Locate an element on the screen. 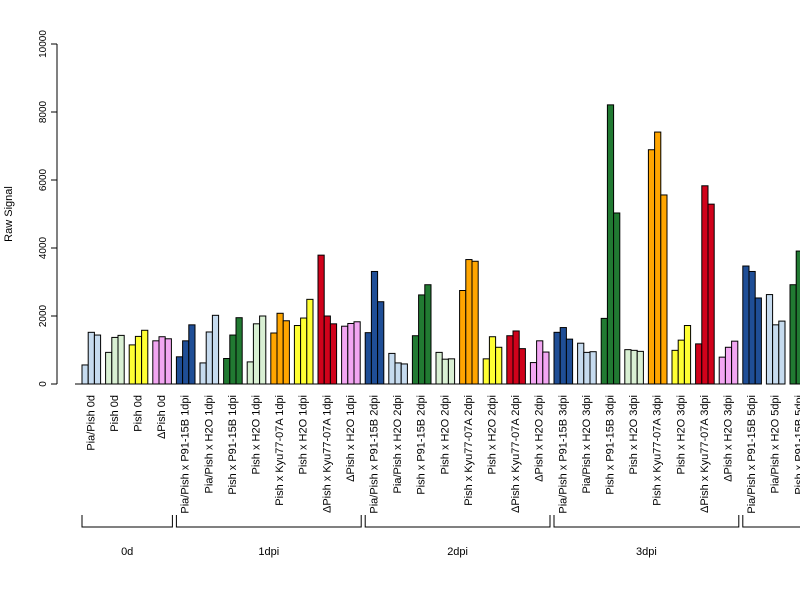 The width and height of the screenshot is (800, 600). category-label: ΔPish x H2O 3dpi is located at coordinates (729, 438).